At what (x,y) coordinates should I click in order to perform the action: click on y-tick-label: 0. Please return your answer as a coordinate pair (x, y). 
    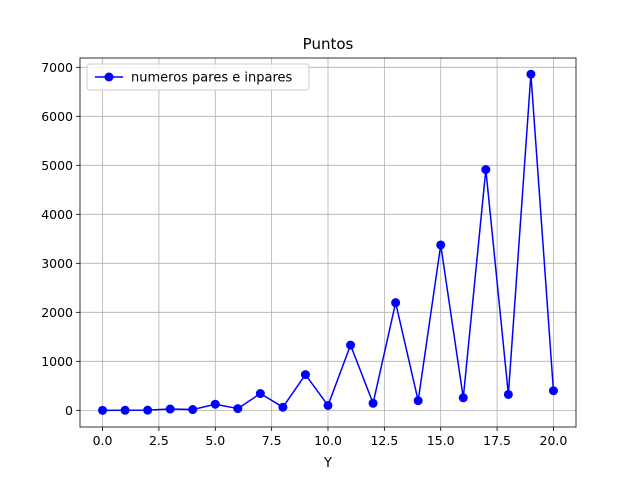
    Looking at the image, I should click on (69, 410).